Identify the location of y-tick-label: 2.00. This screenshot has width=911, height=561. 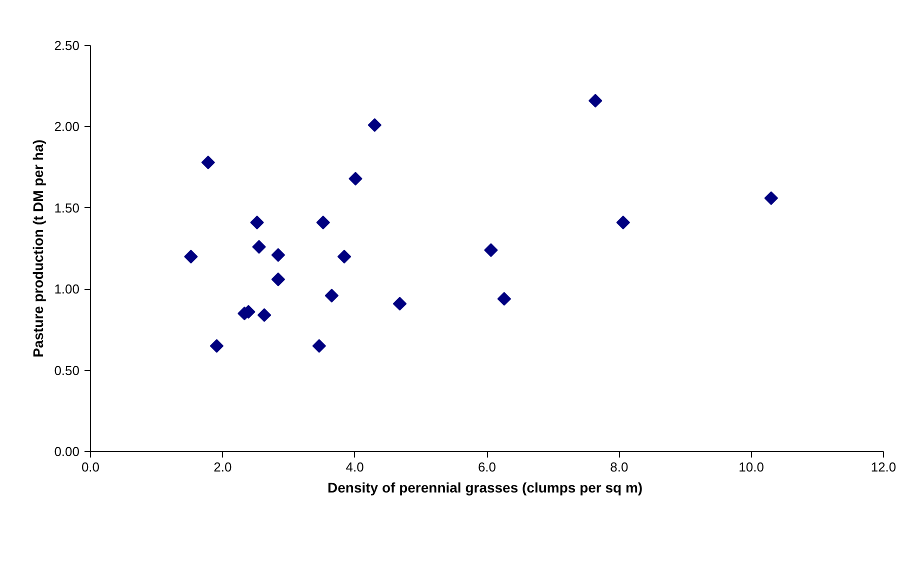
(67, 126).